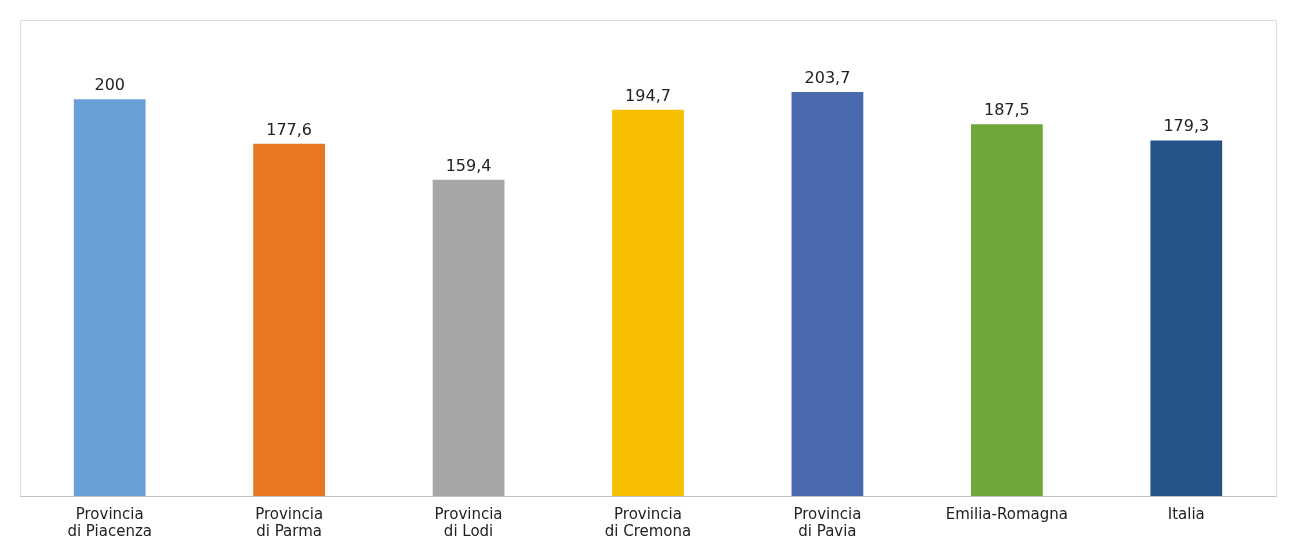  I want to click on x-tick-label: Provincia di Parma, so click(289, 522).